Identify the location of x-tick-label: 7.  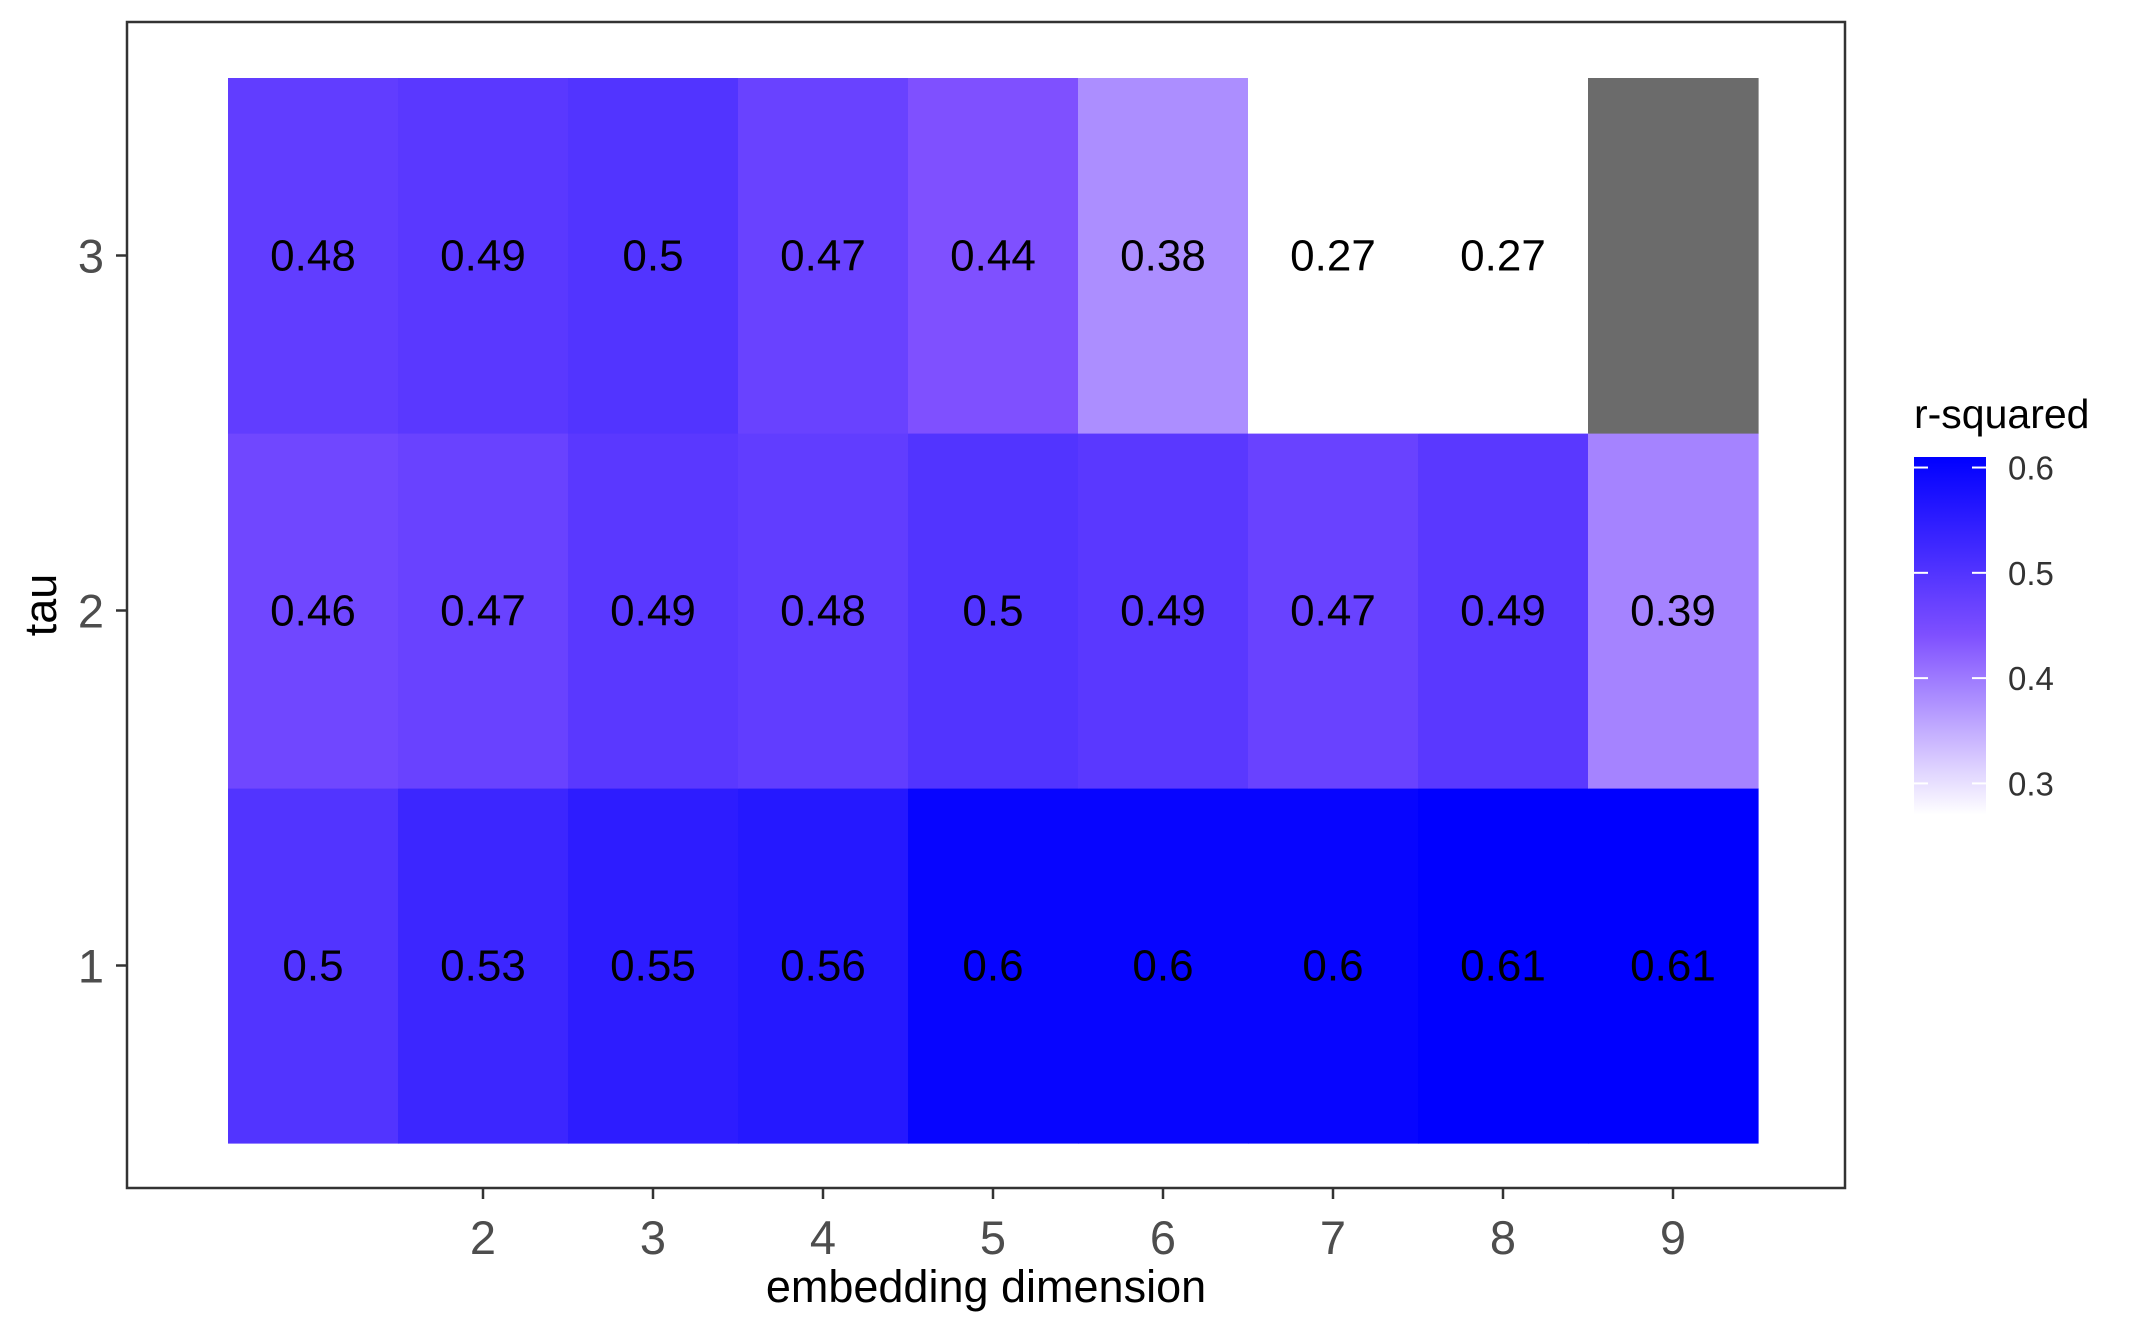
(1333, 1237).